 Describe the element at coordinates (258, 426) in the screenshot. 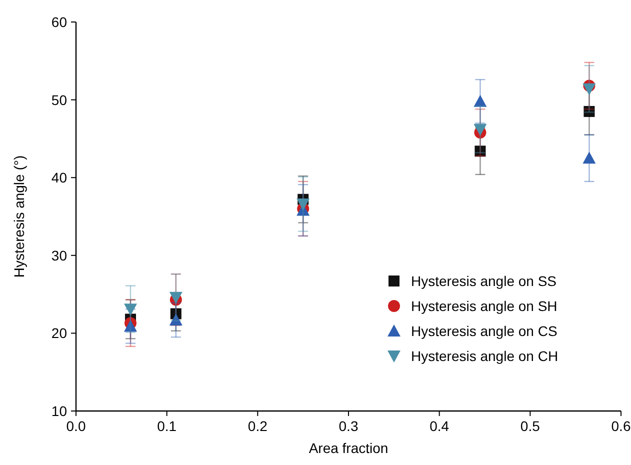

I see `x-tick-label: 0.2` at that location.